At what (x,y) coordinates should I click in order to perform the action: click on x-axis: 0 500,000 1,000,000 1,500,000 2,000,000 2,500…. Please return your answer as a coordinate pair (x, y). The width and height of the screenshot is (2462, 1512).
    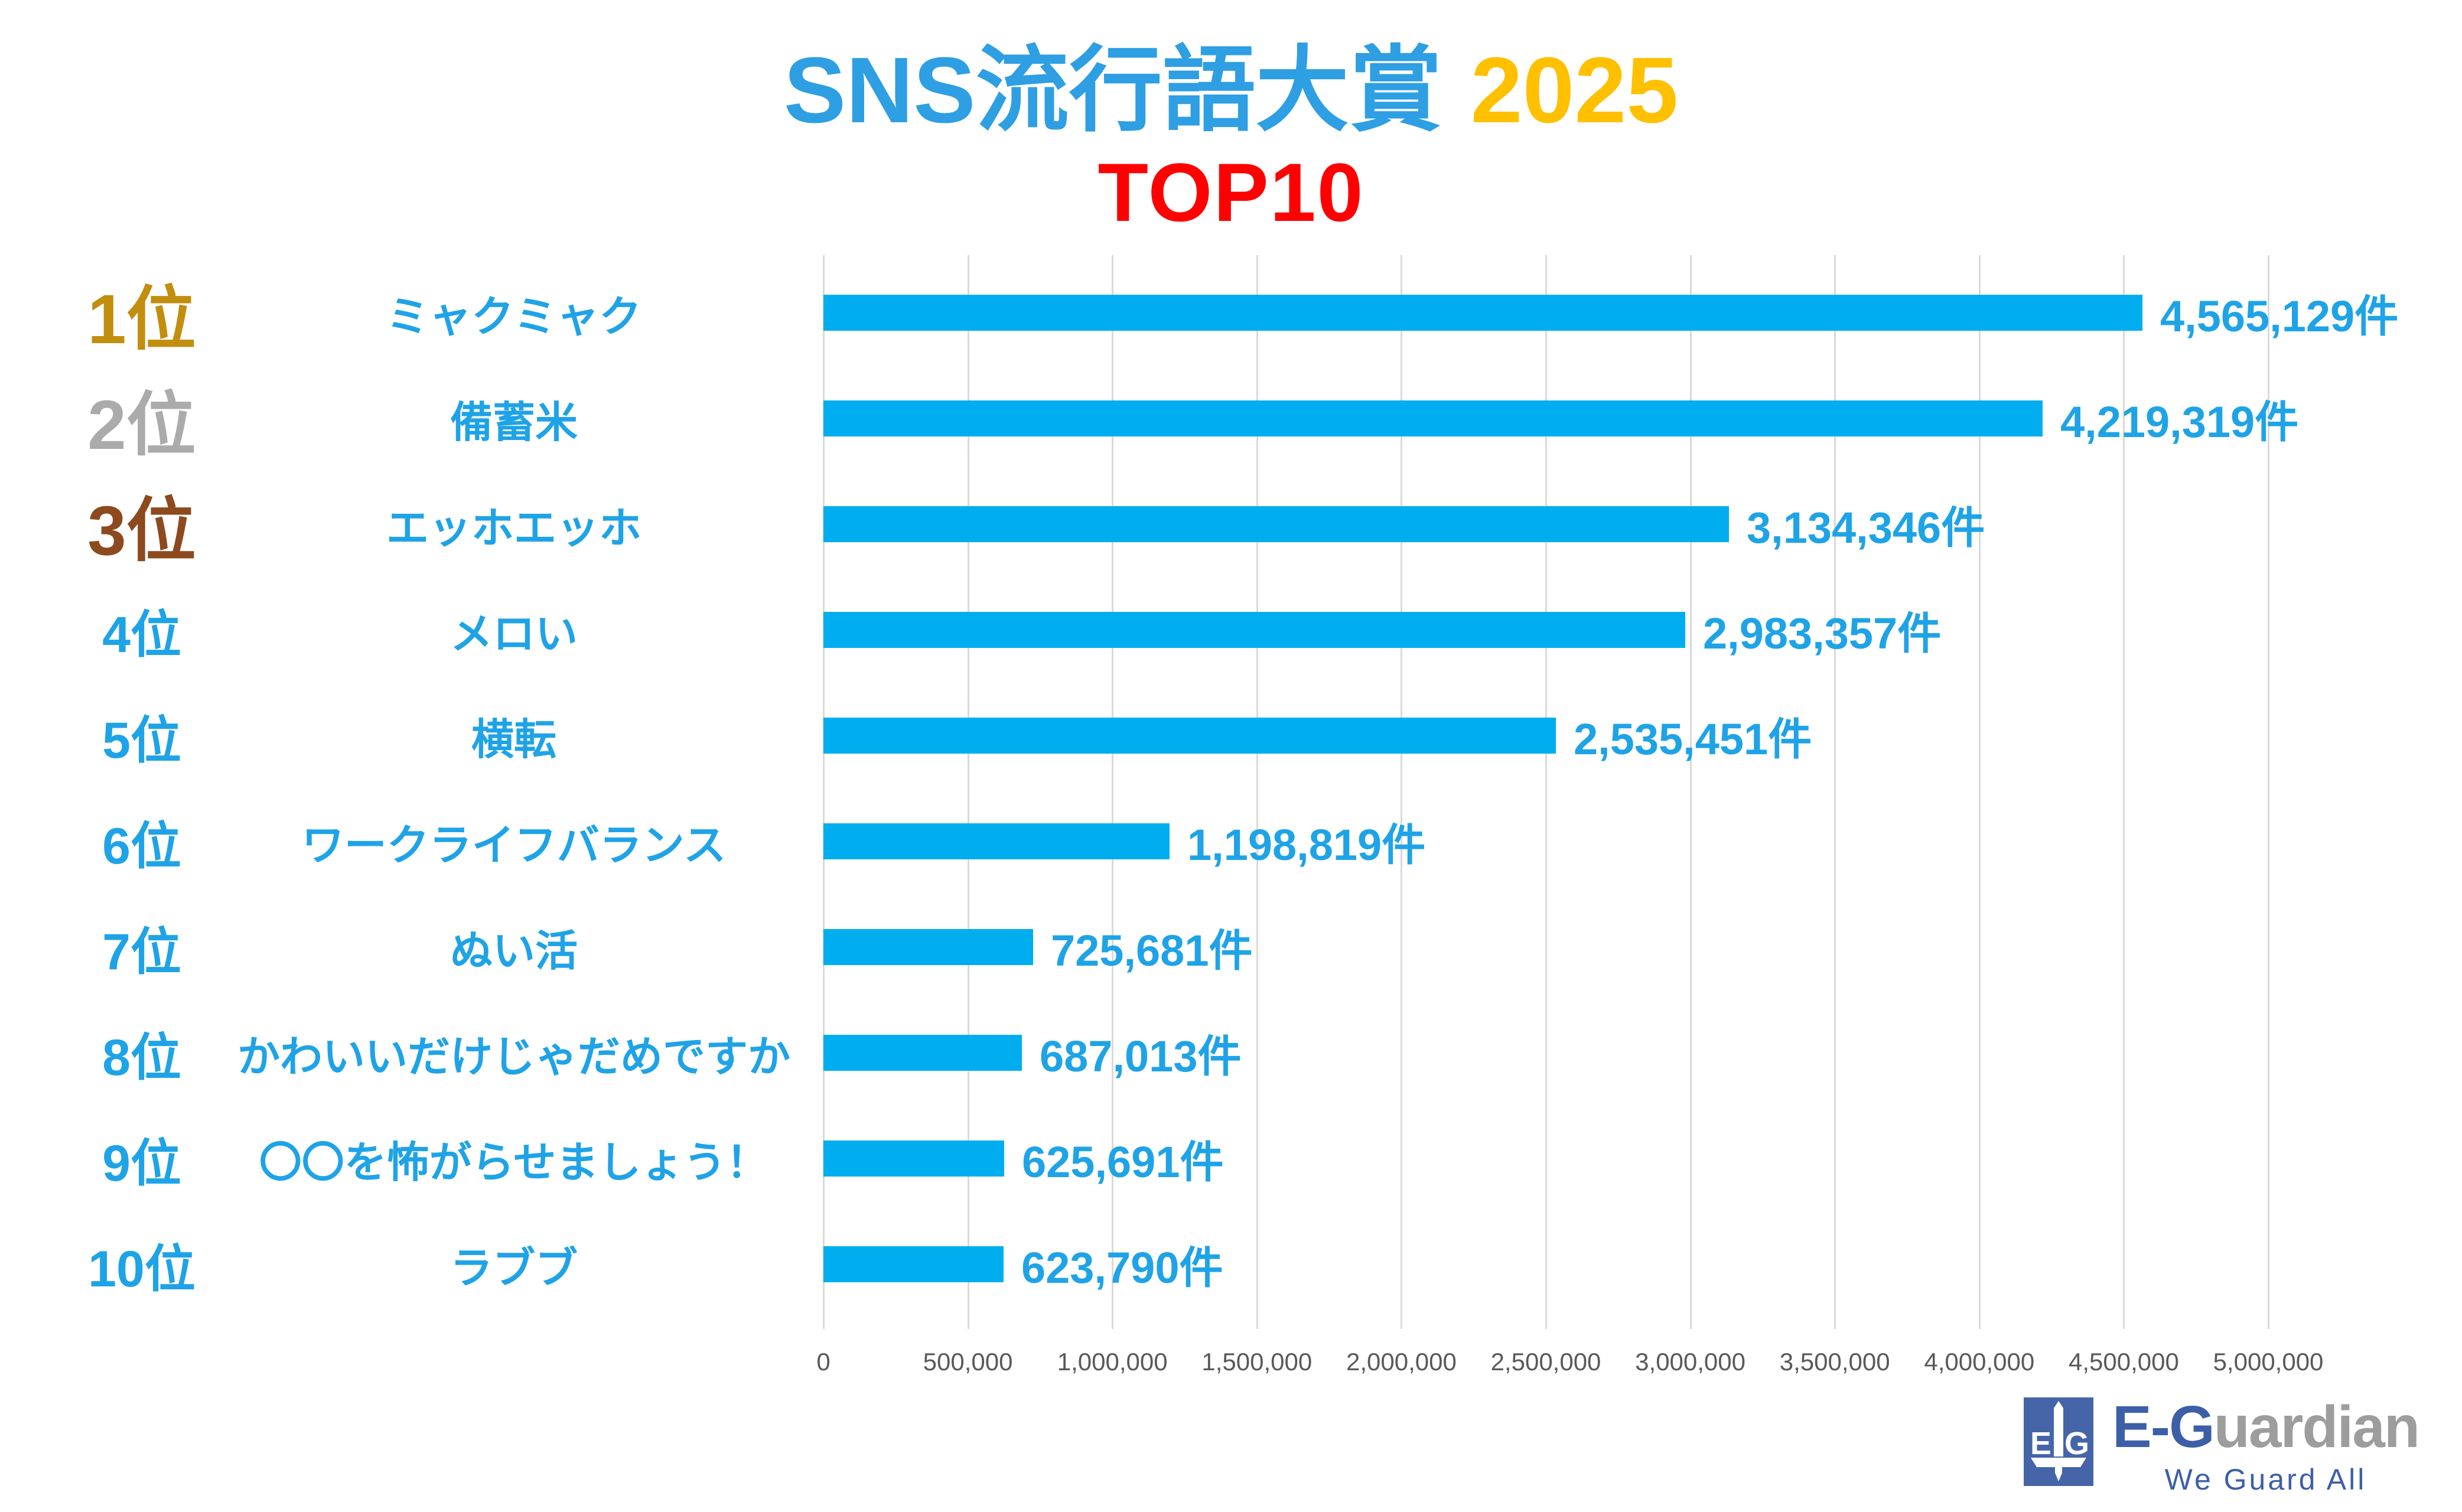
    Looking at the image, I should click on (1570, 1365).